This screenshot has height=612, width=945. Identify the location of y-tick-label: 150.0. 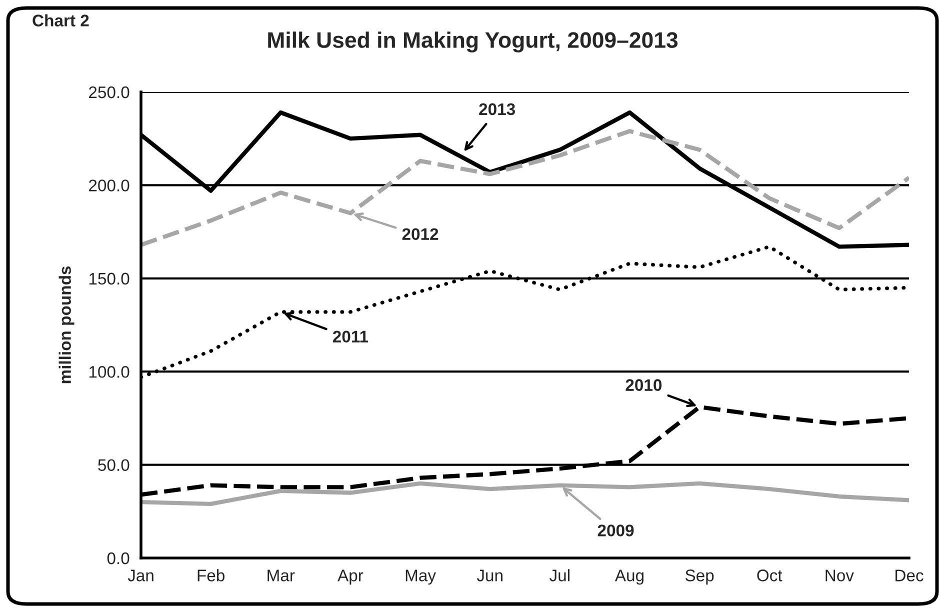
(109, 278).